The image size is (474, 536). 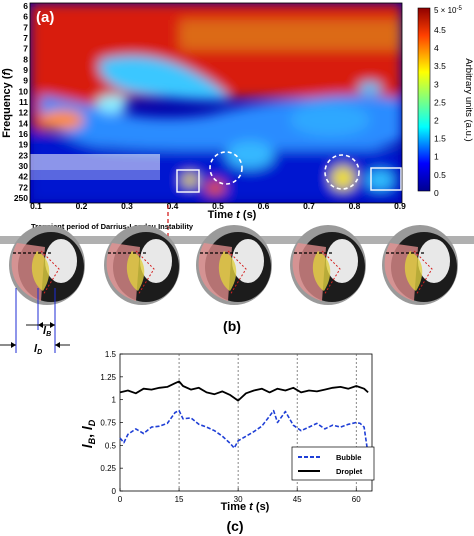 I want to click on legend-droplet-label: Droplet, so click(x=349, y=471).